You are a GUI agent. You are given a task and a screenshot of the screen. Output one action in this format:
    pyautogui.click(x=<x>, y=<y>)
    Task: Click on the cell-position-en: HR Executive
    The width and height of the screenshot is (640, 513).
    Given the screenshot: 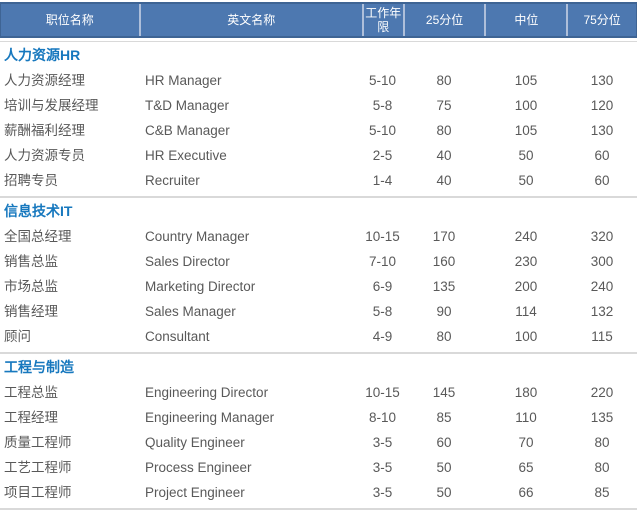 What is the action you would take?
    pyautogui.click(x=186, y=155)
    